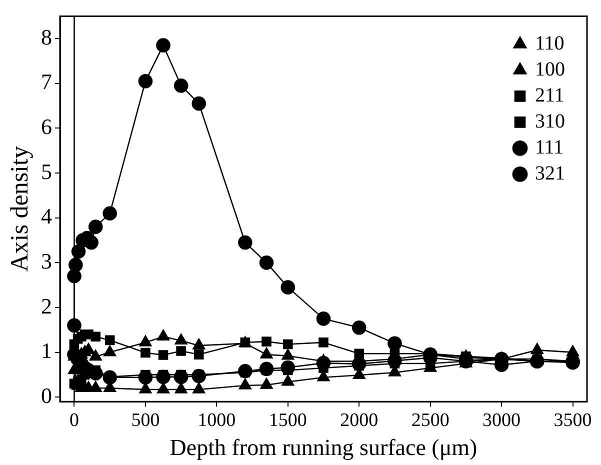  What do you see at coordinates (74, 420) in the screenshot?
I see `x-tick-label: 0` at bounding box center [74, 420].